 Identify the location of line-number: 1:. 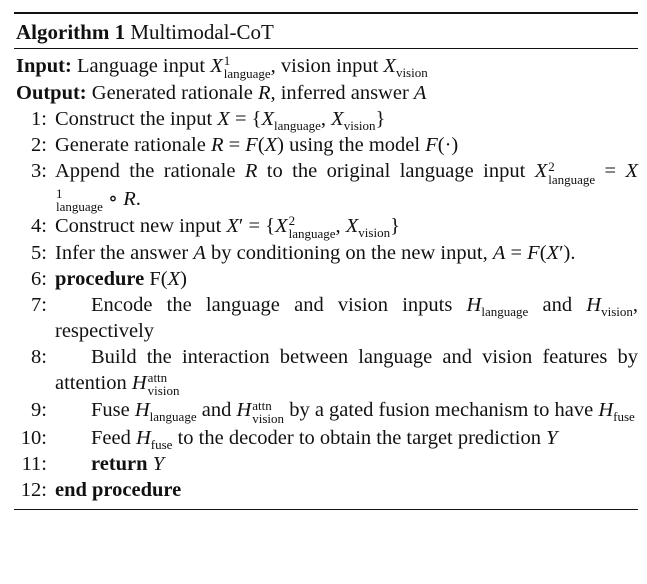
(39, 119).